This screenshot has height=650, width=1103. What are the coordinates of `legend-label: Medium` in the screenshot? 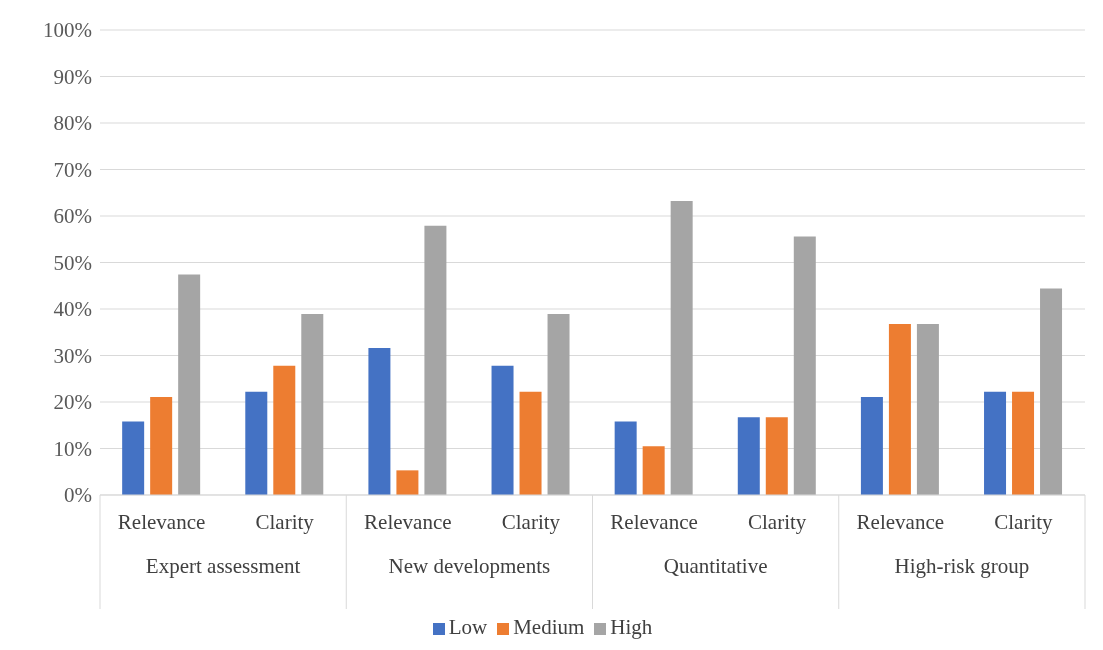 It's located at (549, 627).